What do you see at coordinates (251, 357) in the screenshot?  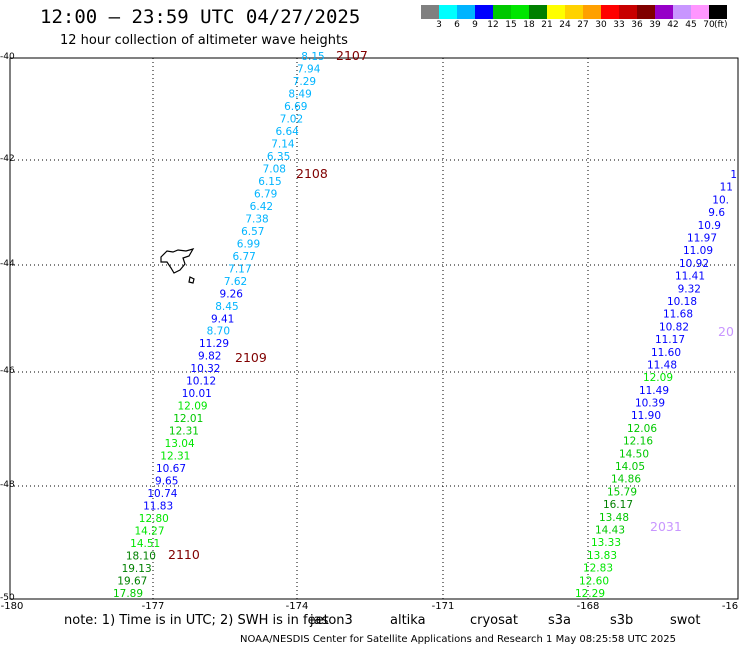 I see `pass-time-label: 2109` at bounding box center [251, 357].